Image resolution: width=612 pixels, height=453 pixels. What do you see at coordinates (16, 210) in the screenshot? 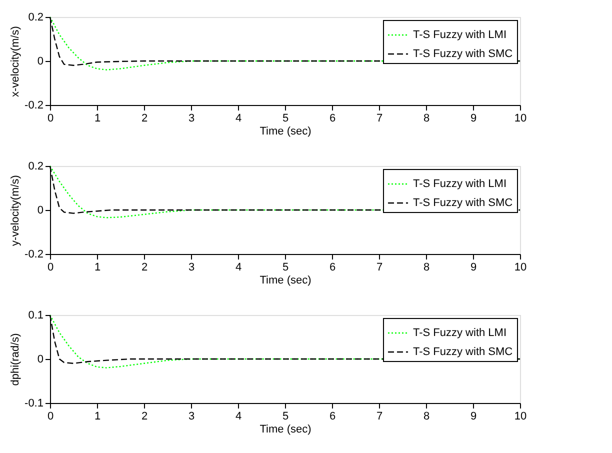
I see `y-axis-title: y-velocity(m/s)` at bounding box center [16, 210].